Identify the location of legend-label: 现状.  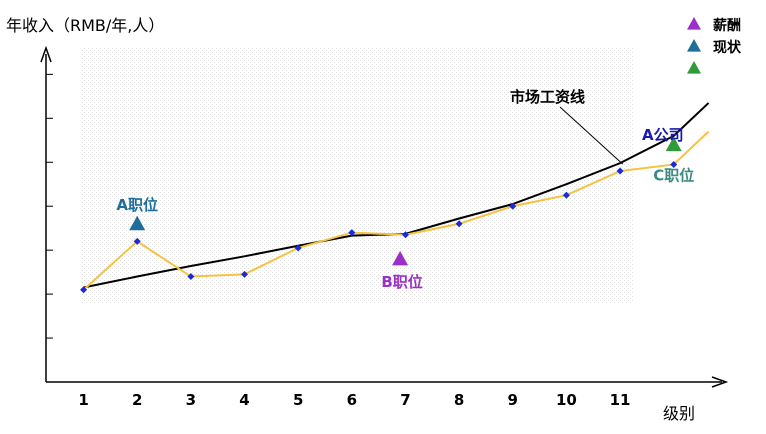
(727, 47).